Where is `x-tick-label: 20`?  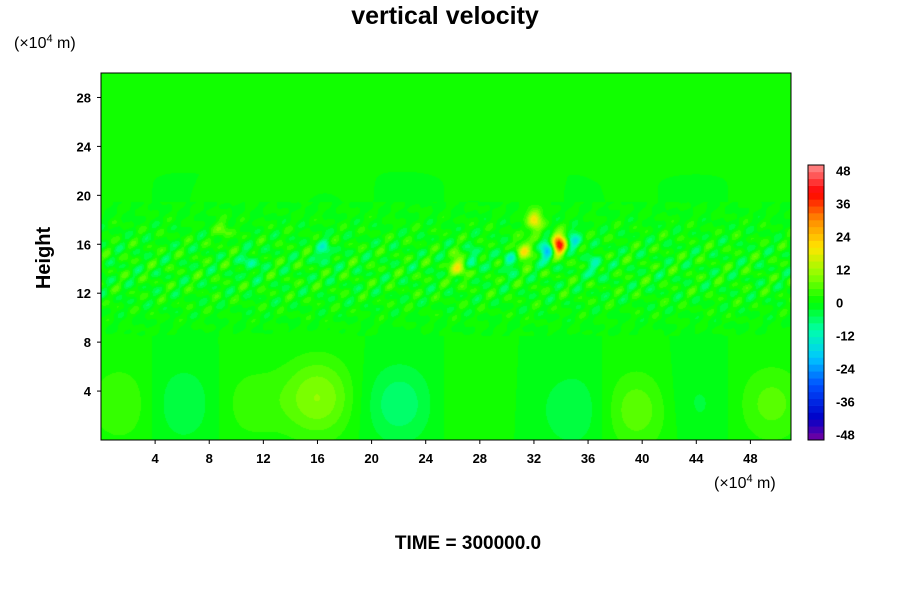 x-tick-label: 20 is located at coordinates (371, 458).